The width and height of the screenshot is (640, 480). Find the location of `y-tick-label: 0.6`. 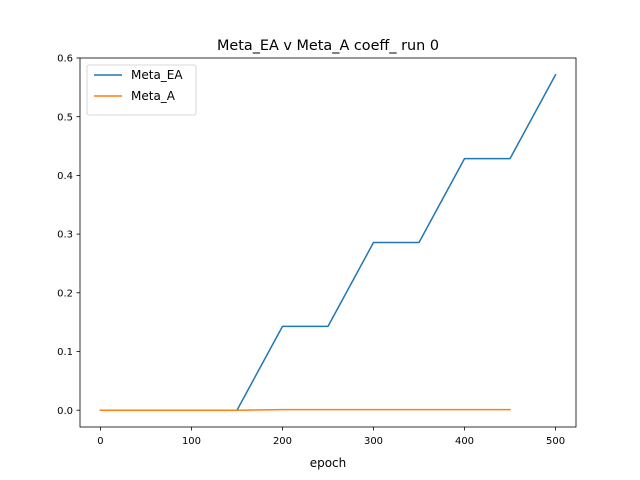

y-tick-label: 0.6 is located at coordinates (65, 59).